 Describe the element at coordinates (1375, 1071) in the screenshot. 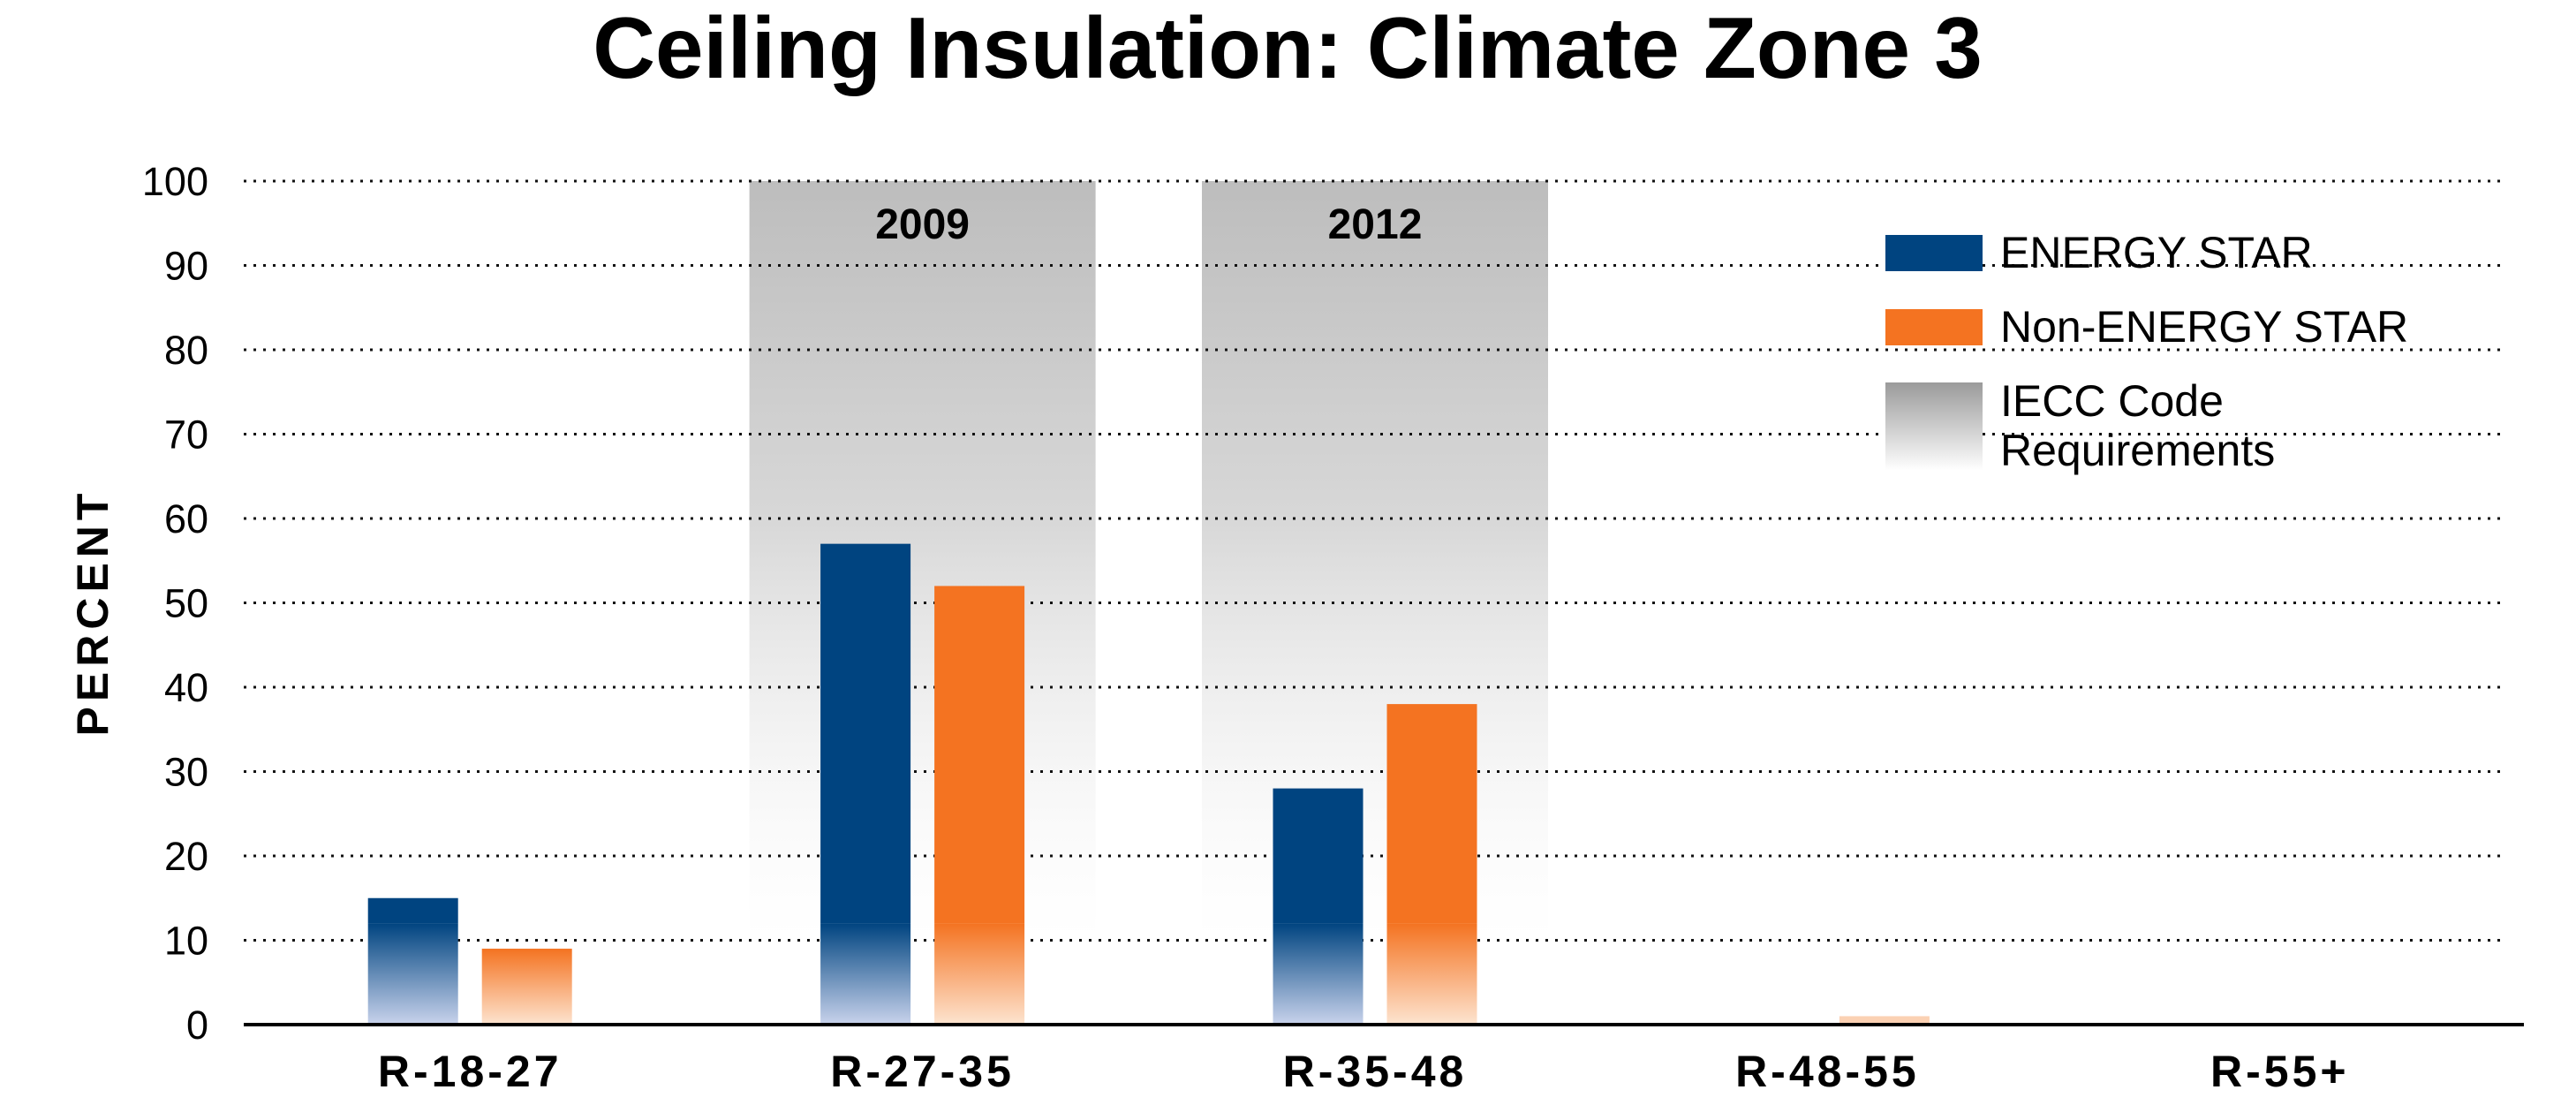

I see `x-tick-label: R-35-48` at that location.